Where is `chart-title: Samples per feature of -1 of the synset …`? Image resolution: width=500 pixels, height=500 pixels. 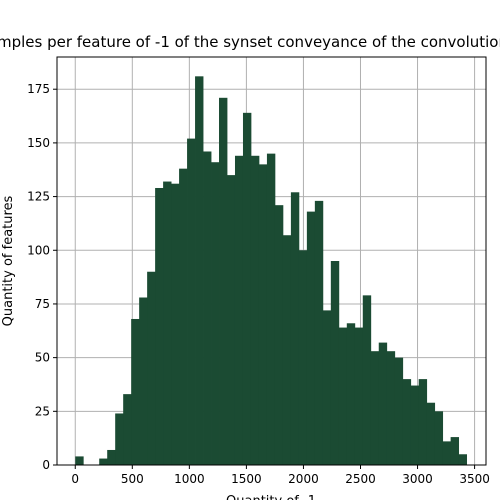 chart-title: Samples per feature of -1 of the synset … is located at coordinates (250, 42).